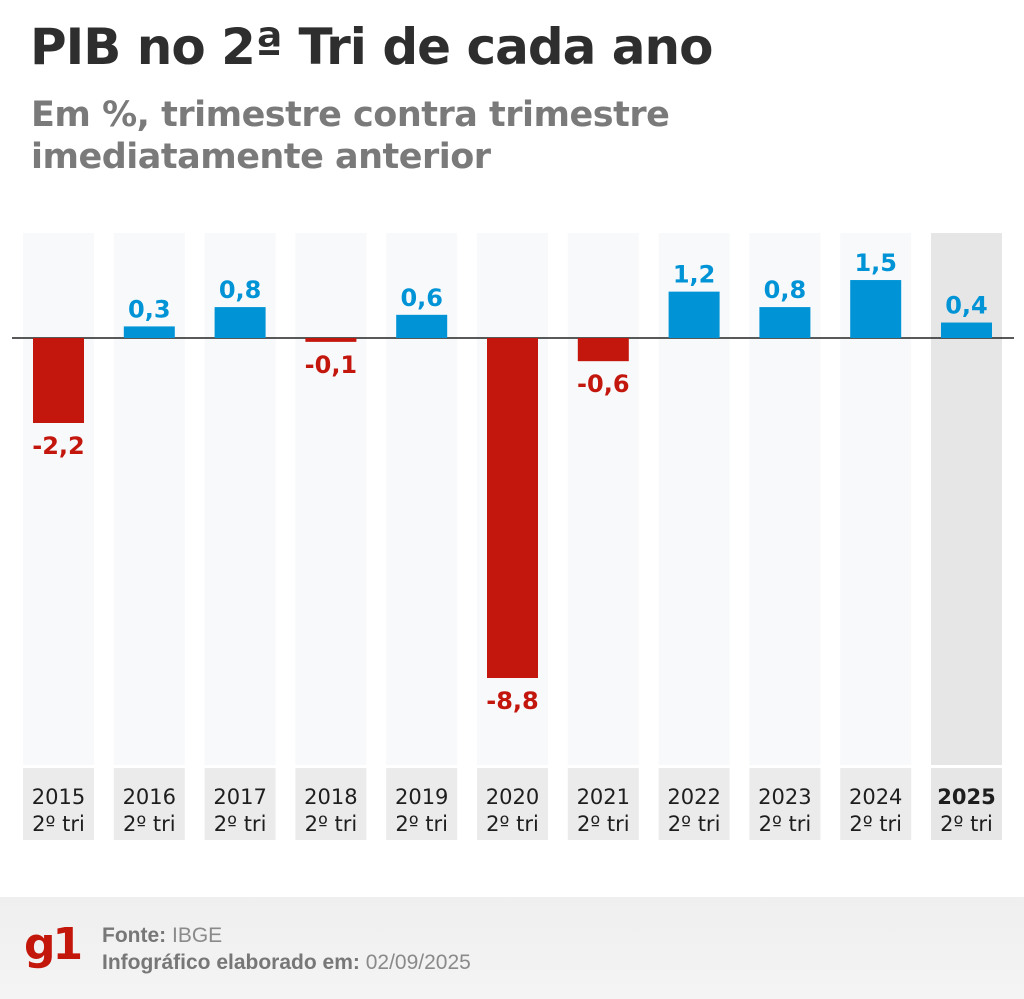 The image size is (1024, 999). What do you see at coordinates (58, 797) in the screenshot?
I see `x-tick-year-2015: 2015` at bounding box center [58, 797].